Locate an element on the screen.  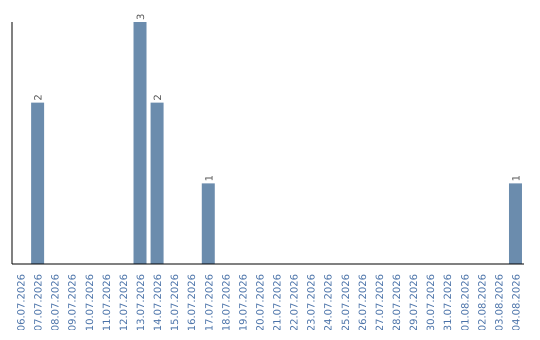
x-tick-label: 12.07.2026 is located at coordinates (124, 303).